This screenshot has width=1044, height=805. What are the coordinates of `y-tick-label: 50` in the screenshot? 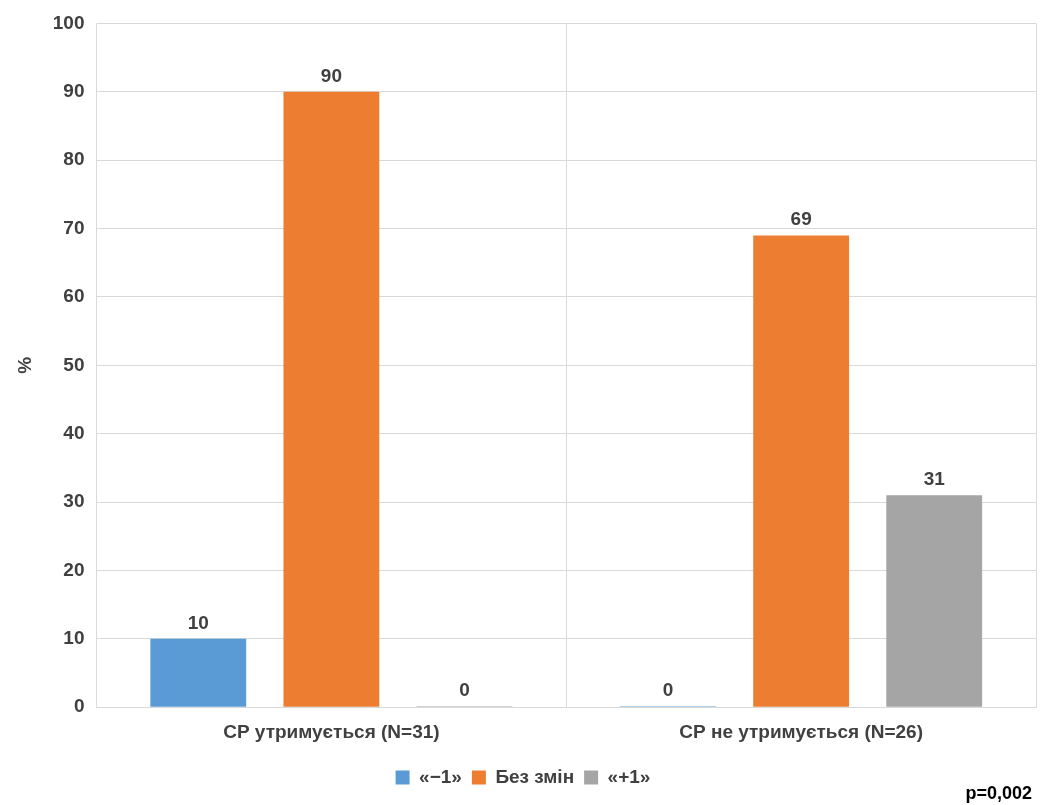 It's located at (74, 364).